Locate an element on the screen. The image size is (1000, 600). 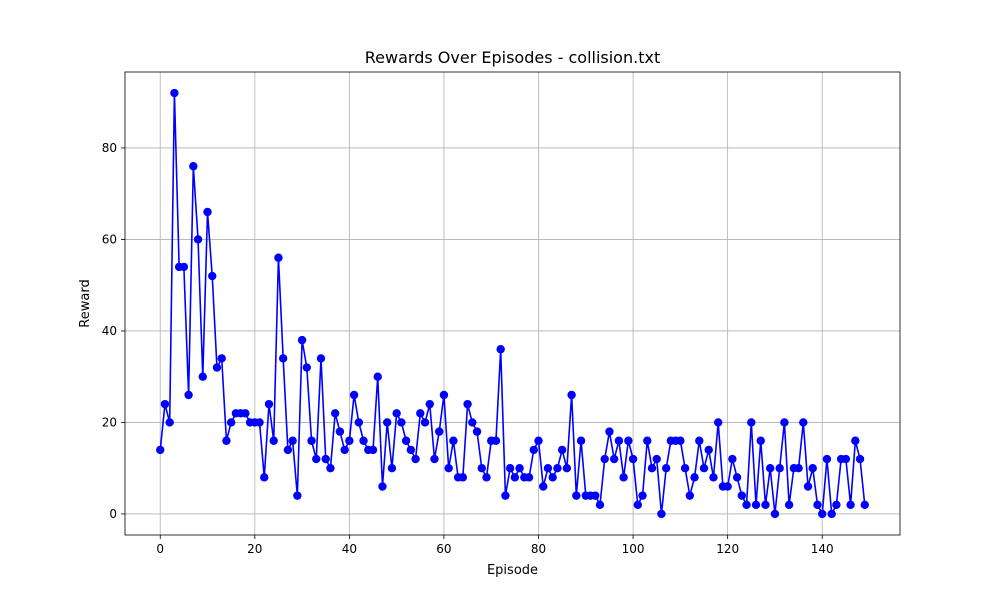
x-tick-label: 60 is located at coordinates (443, 549).